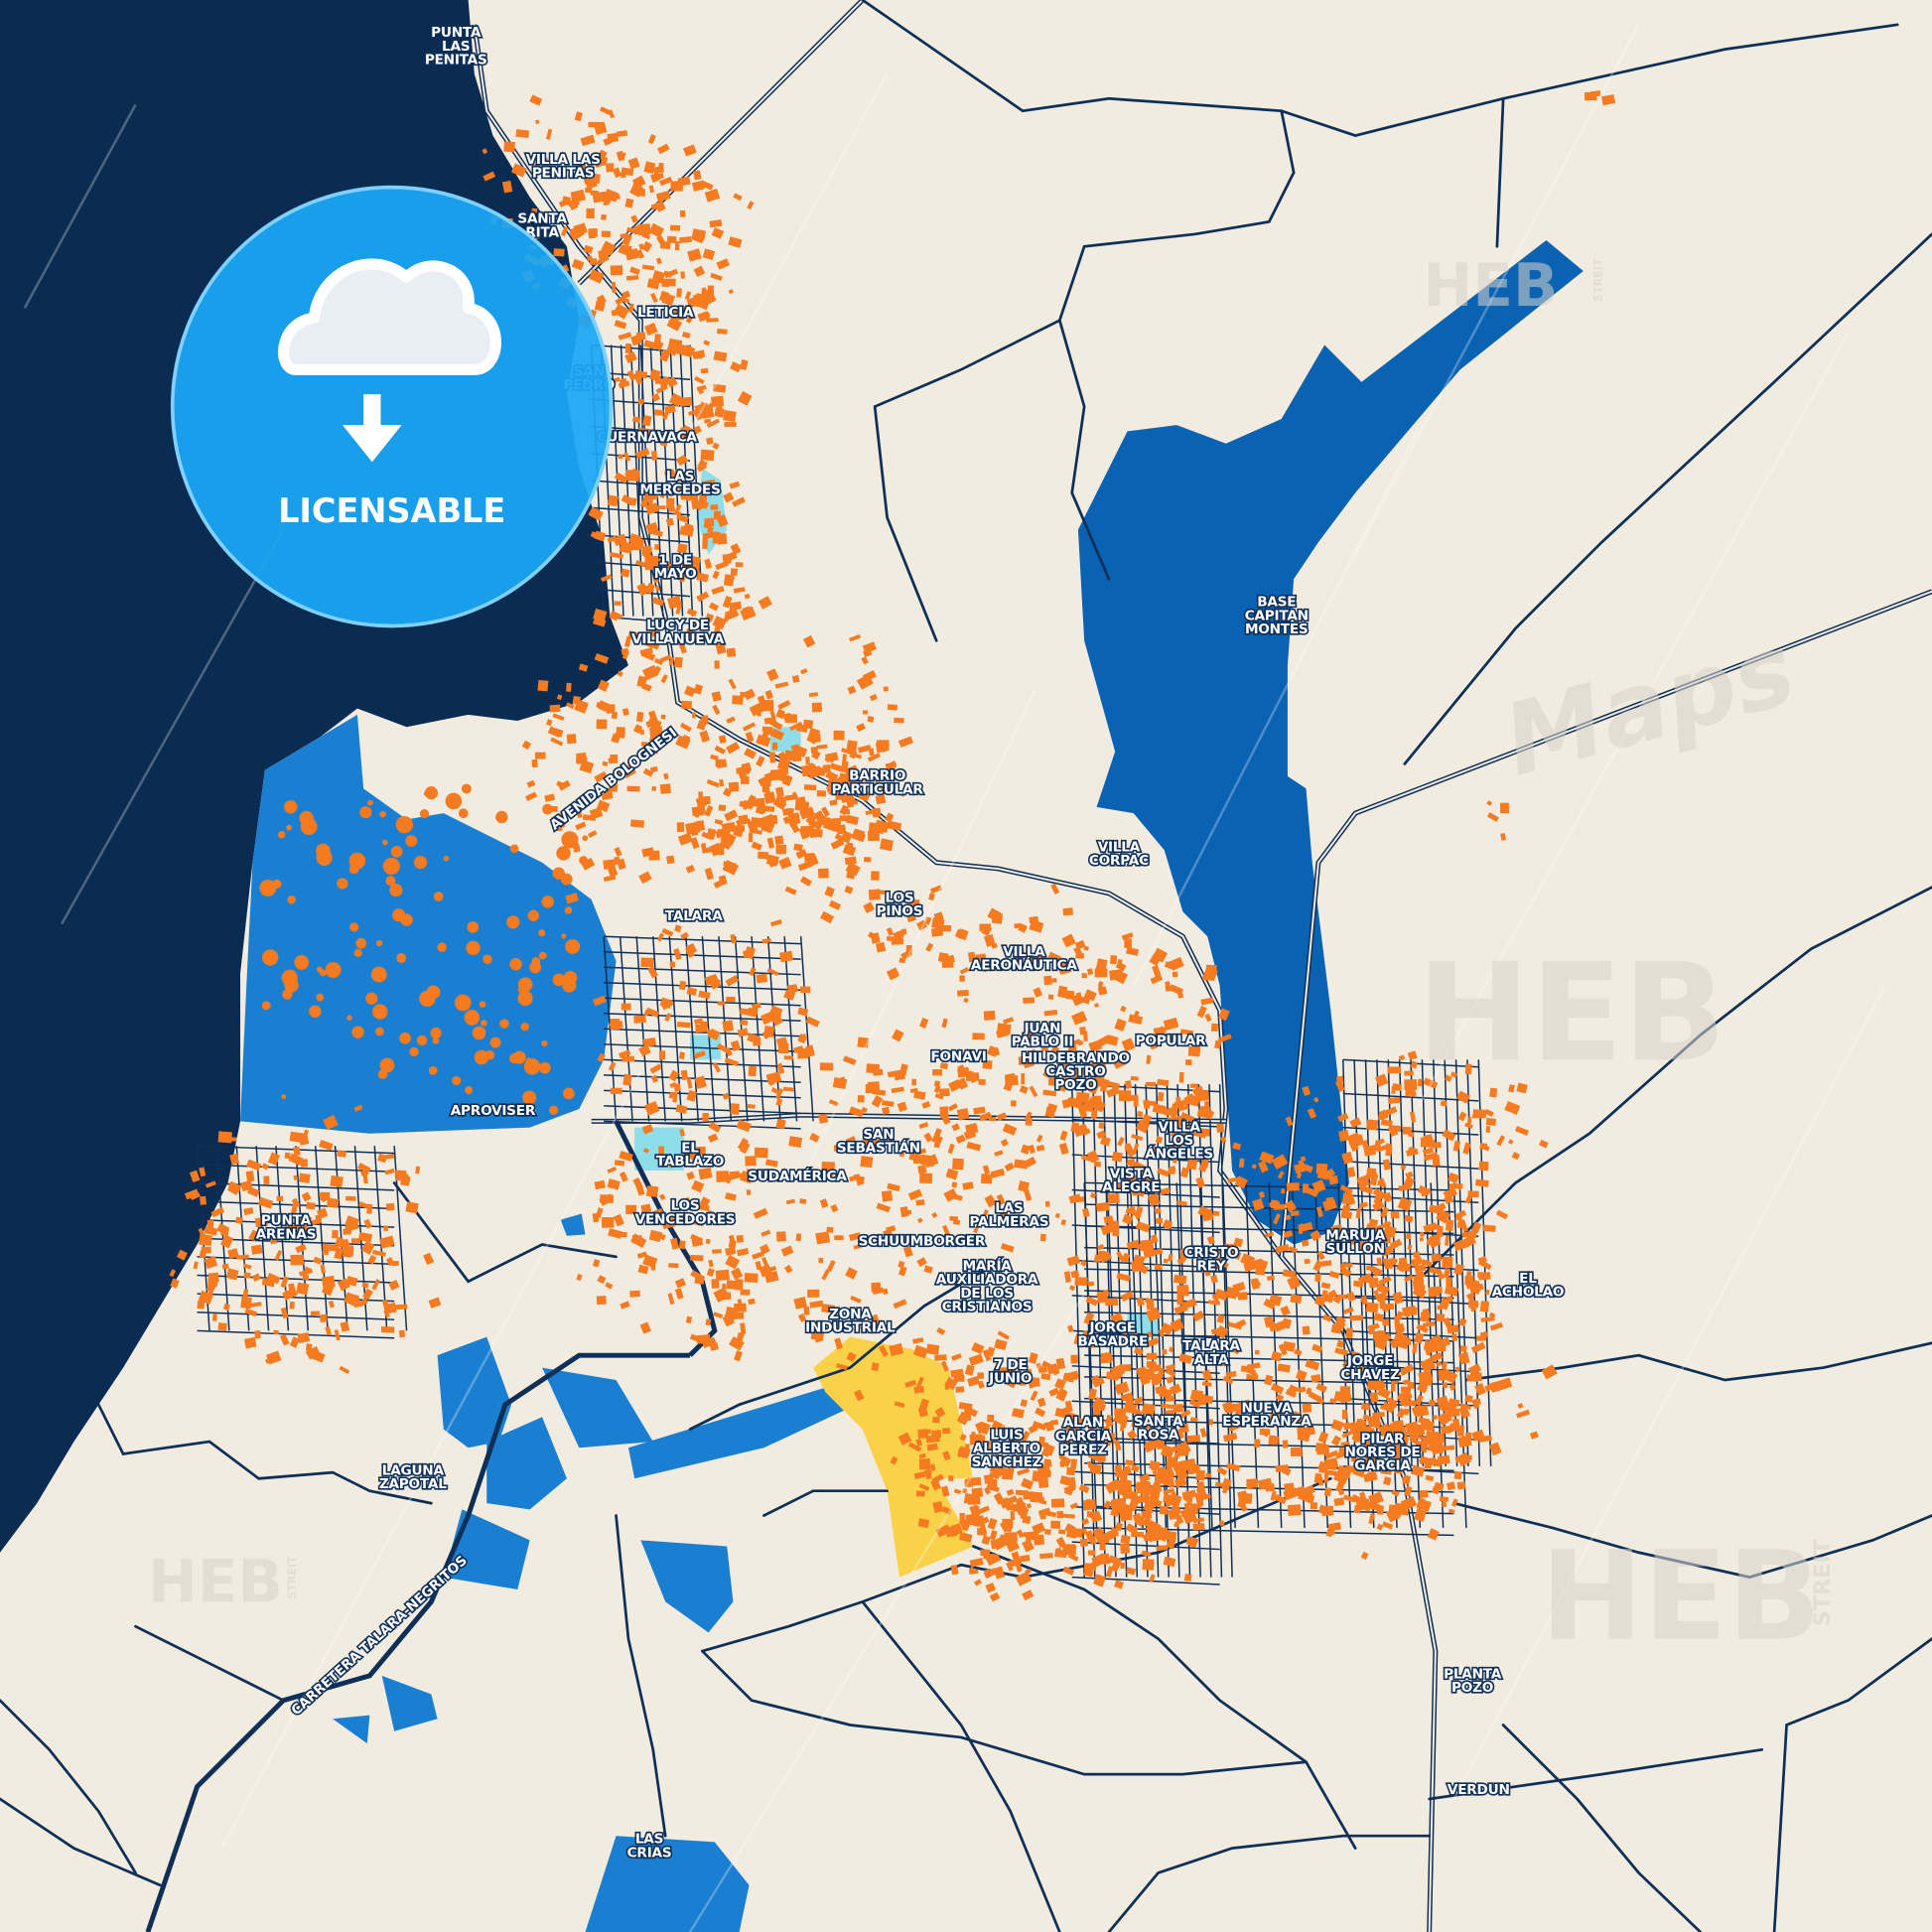  Describe the element at coordinates (1179, 1154) in the screenshot. I see `place-label-line: ÁNGELES` at that location.